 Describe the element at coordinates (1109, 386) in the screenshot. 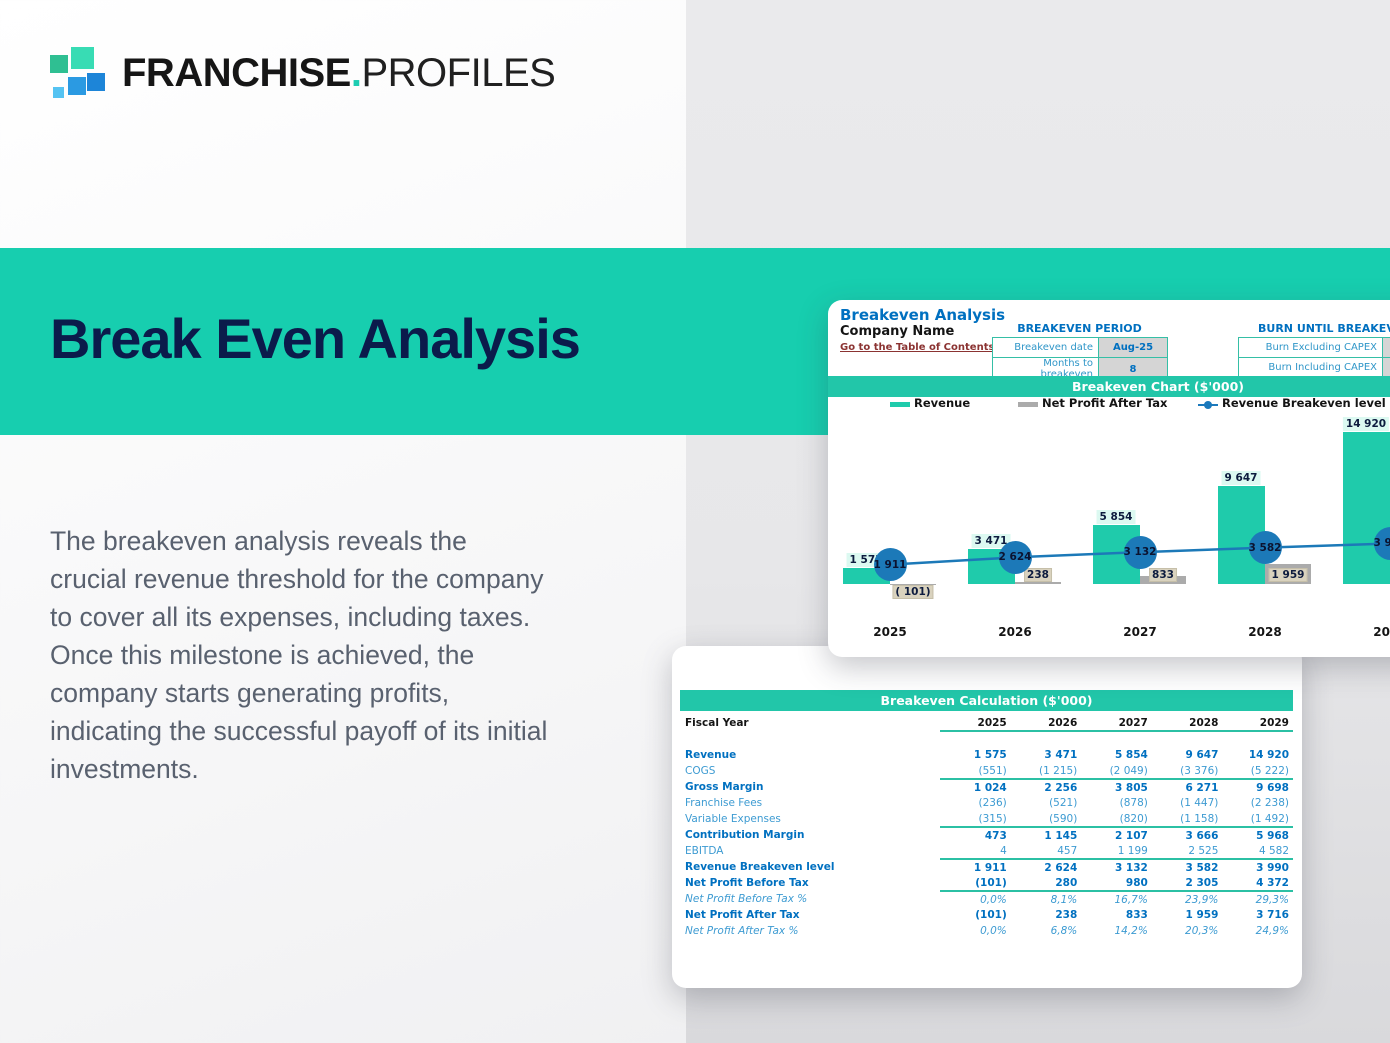

I see `chart-title: Breakeven Chart ($'000)` at that location.